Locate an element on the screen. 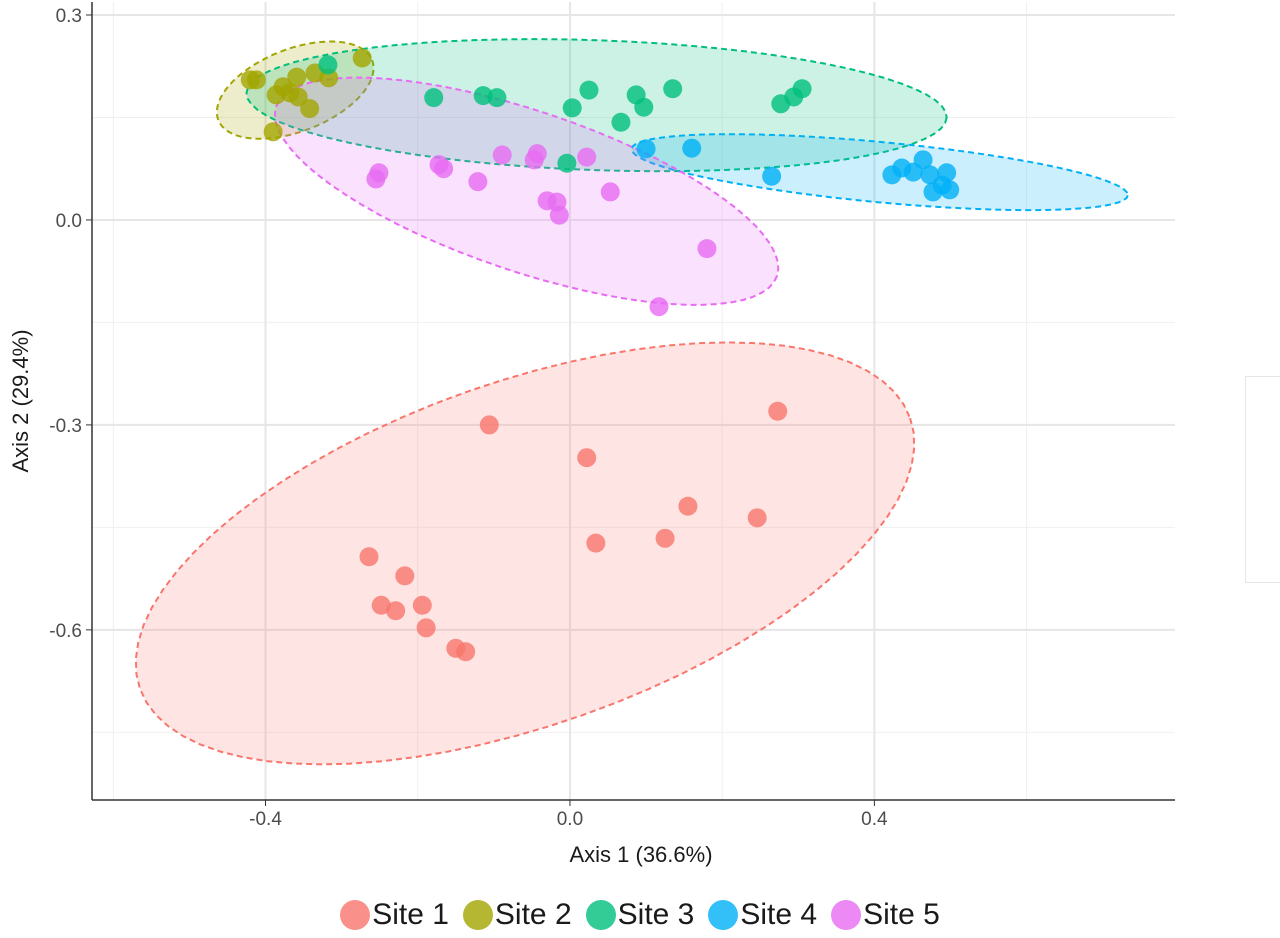 This screenshot has width=1280, height=938. legend-label: Site 5 is located at coordinates (901, 914).